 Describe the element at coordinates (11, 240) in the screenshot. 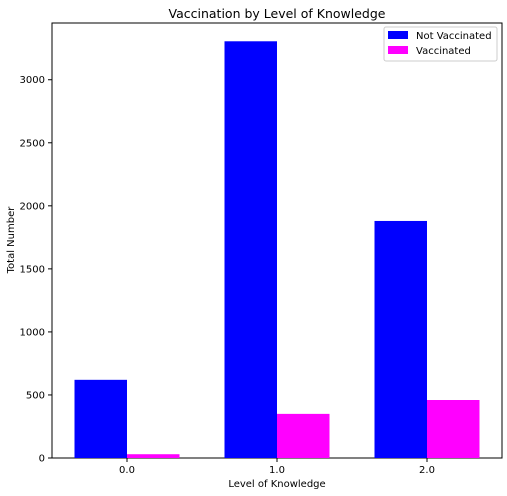

I see `y-axis-label: Total Number` at that location.